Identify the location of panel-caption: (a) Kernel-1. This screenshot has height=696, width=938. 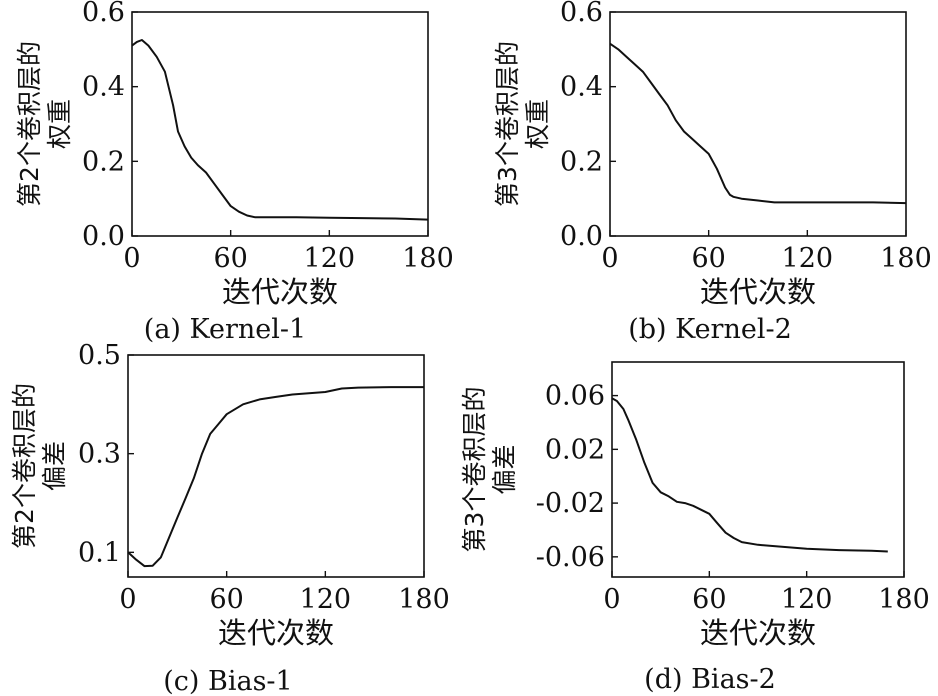
(225, 329).